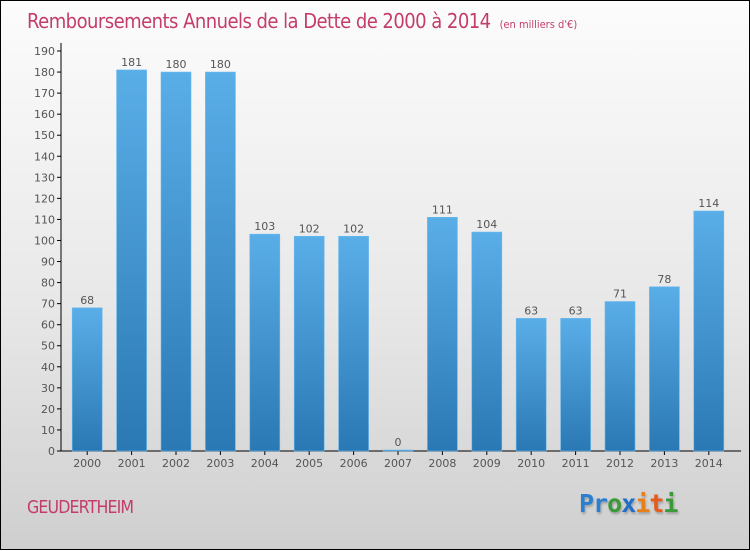 This screenshot has height=551, width=750. I want to click on bar-2001, so click(131, 260).